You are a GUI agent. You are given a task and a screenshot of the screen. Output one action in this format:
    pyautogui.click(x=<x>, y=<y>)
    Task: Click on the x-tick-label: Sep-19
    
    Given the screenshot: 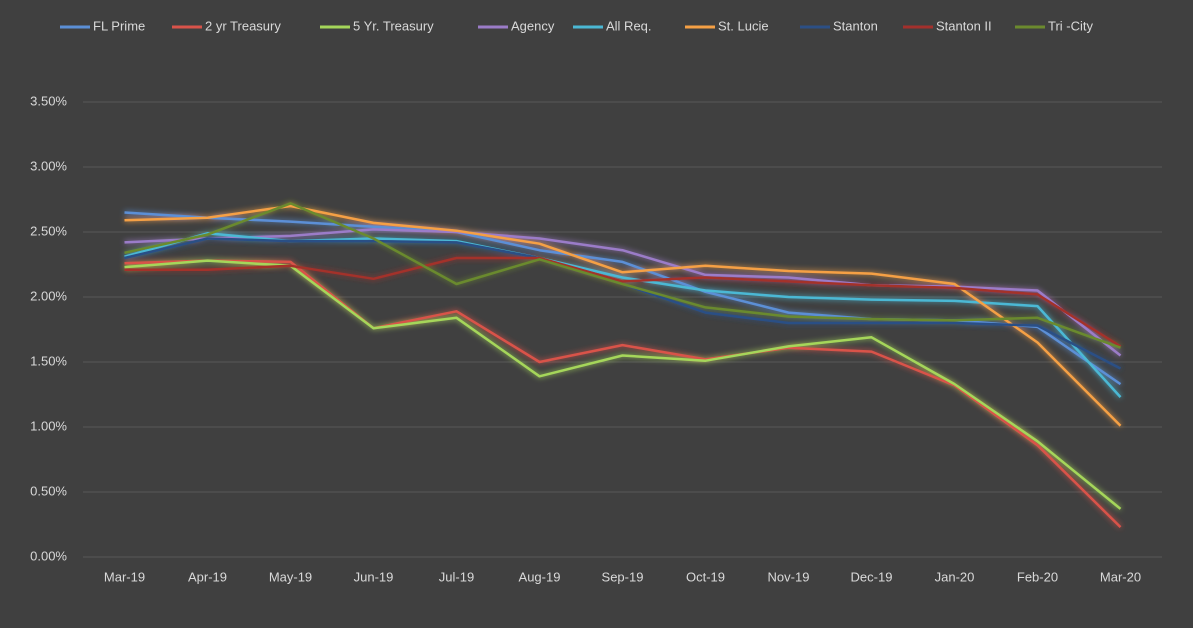 What is the action you would take?
    pyautogui.click(x=623, y=576)
    